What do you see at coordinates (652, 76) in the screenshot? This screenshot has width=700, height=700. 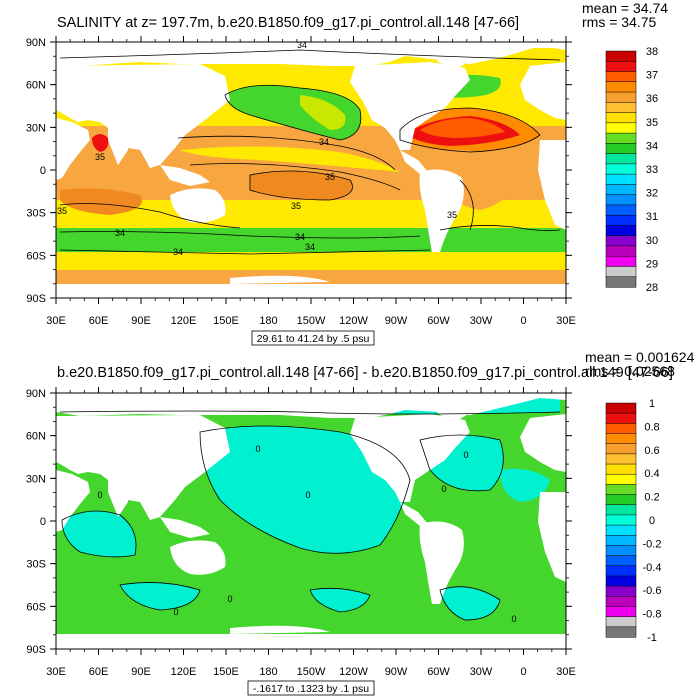 I see `colorbar-label: 37` at bounding box center [652, 76].